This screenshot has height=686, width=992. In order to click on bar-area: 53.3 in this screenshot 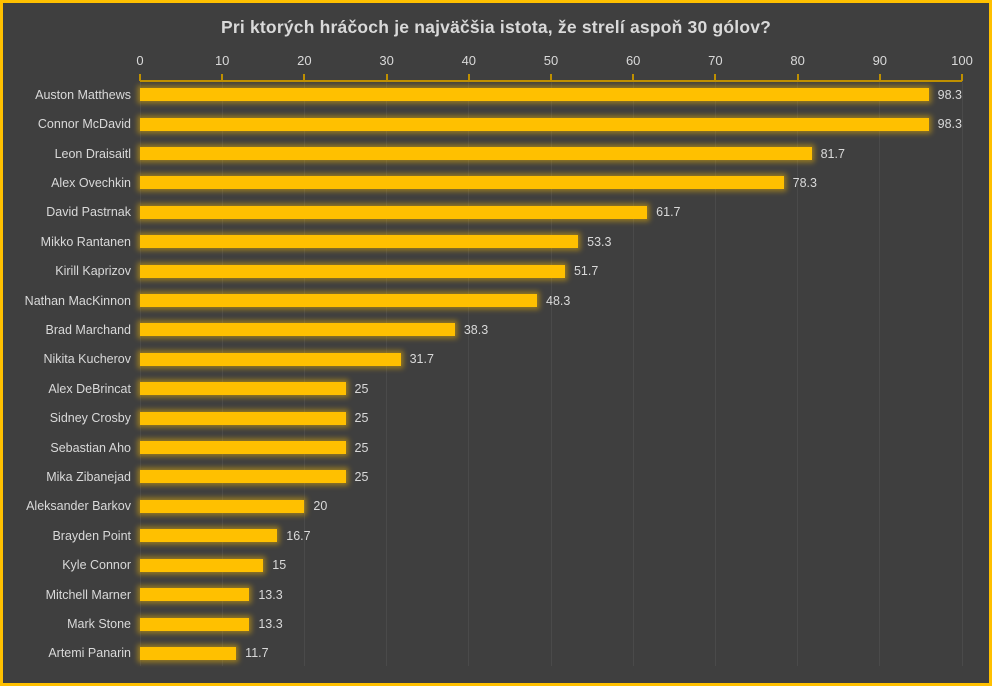, I will do `click(551, 242)`.